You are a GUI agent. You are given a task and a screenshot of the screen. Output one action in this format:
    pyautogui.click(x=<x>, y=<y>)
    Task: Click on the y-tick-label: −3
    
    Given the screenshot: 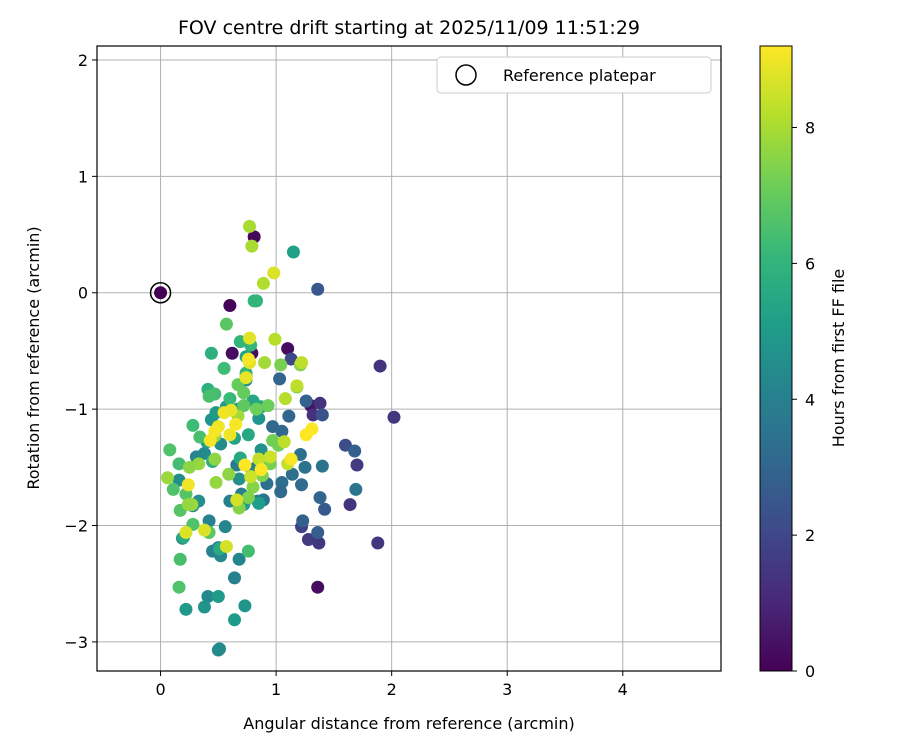 What is the action you would take?
    pyautogui.click(x=76, y=642)
    